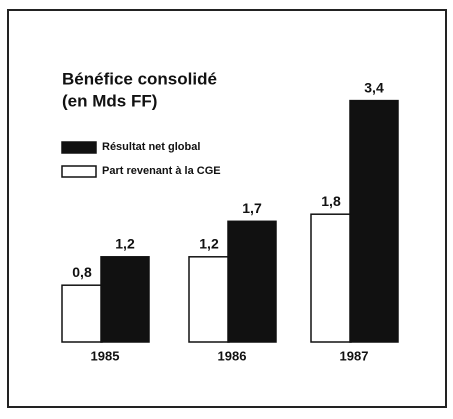 This screenshot has width=453, height=419. What do you see at coordinates (331, 201) in the screenshot?
I see `value-label: 1,8` at bounding box center [331, 201].